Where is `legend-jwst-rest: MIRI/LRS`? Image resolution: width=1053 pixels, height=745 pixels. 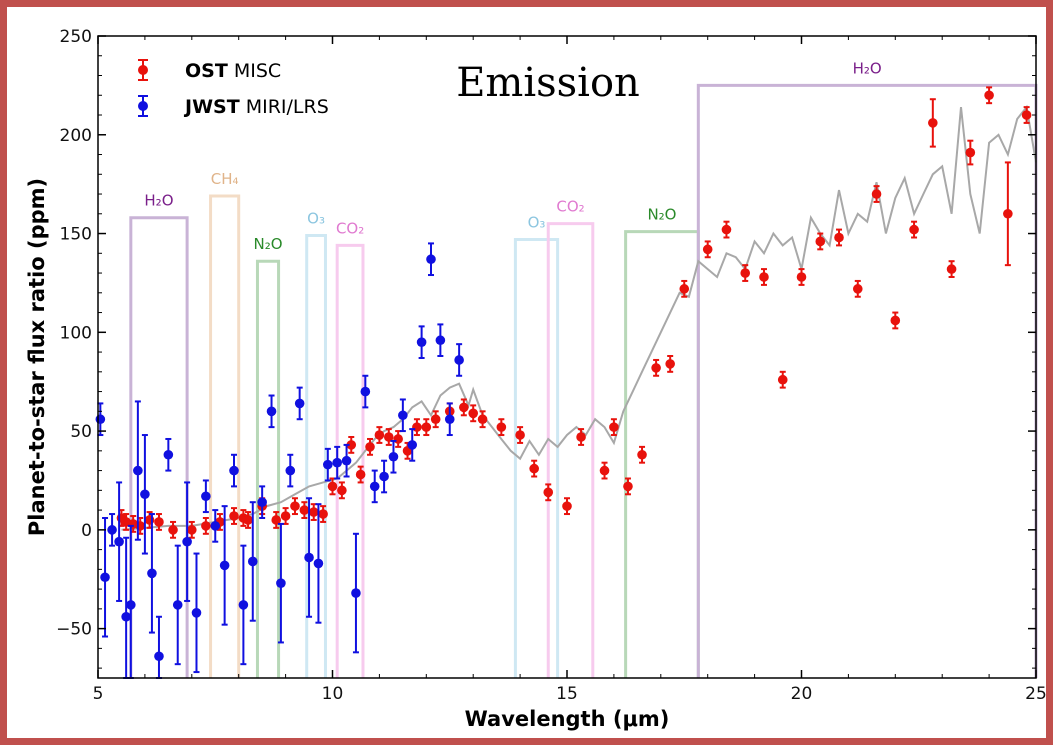
legend-jwst-rest: MIRI/LRS is located at coordinates (284, 107).